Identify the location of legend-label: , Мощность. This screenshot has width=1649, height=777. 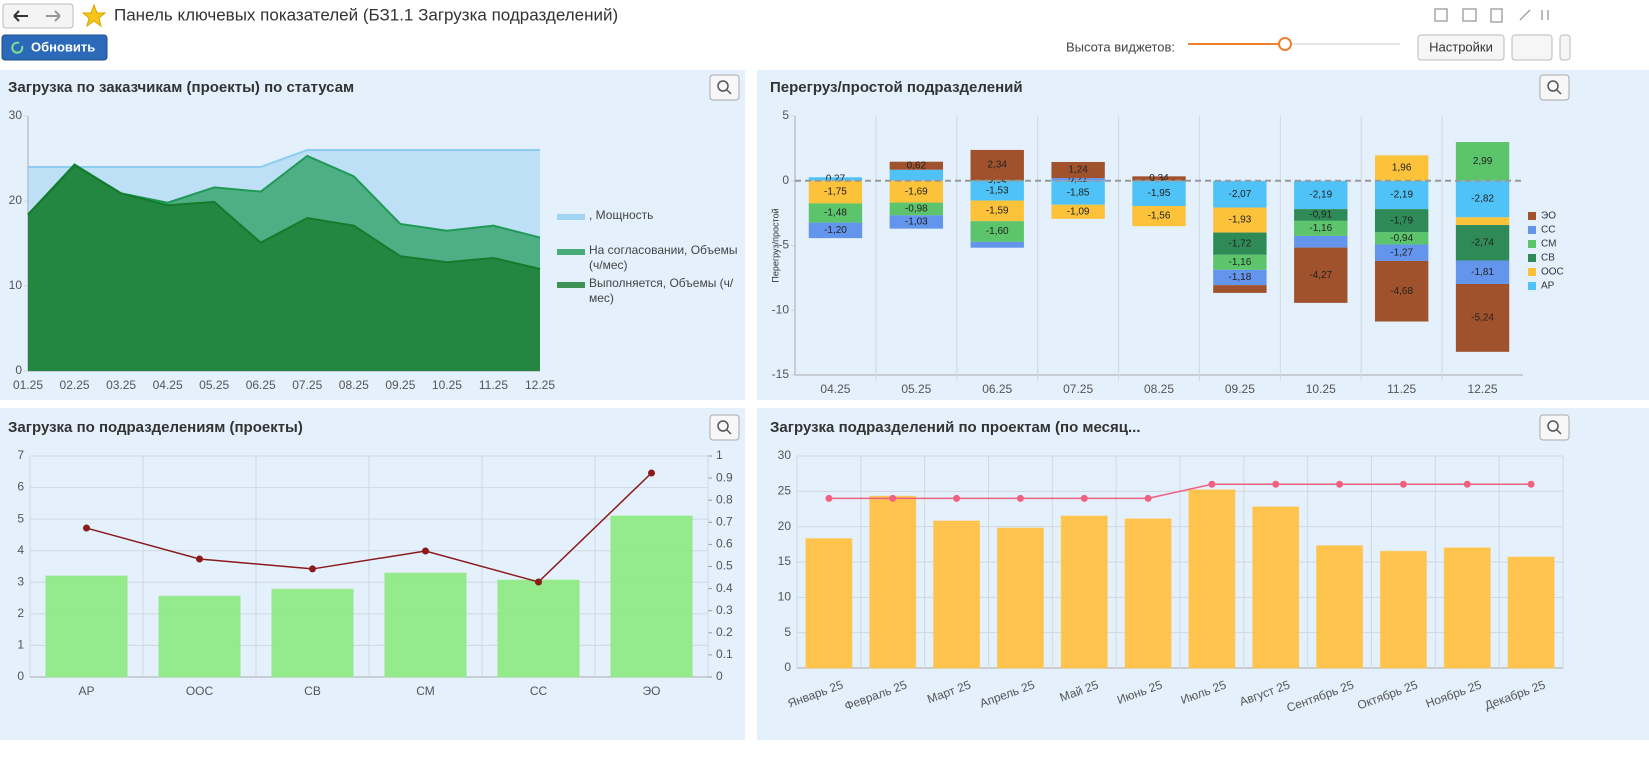
(621, 215).